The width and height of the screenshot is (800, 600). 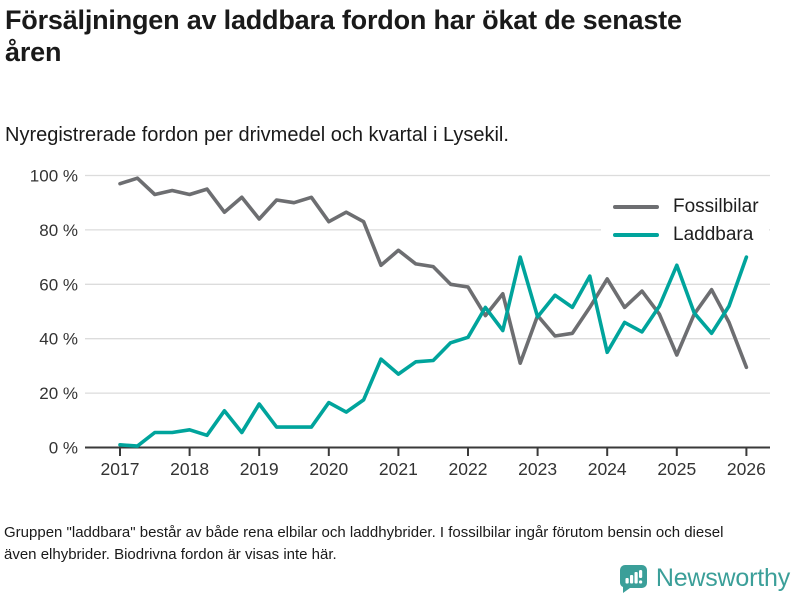 I want to click on legend-item-laddbara: Laddbara, so click(x=686, y=235).